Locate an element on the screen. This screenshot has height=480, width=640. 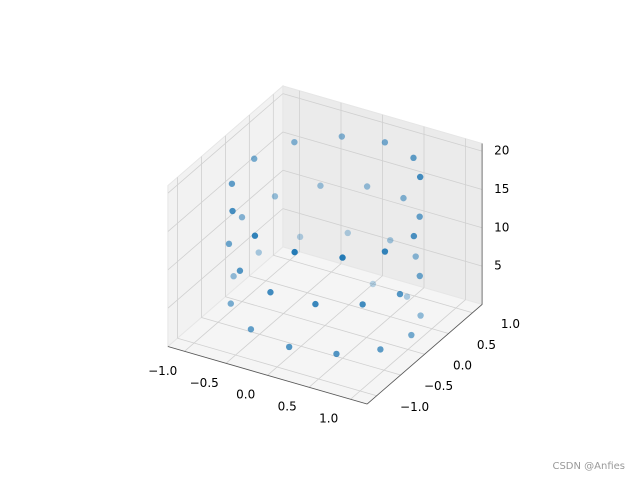
x-tick-label: −1.0 is located at coordinates (162, 371).